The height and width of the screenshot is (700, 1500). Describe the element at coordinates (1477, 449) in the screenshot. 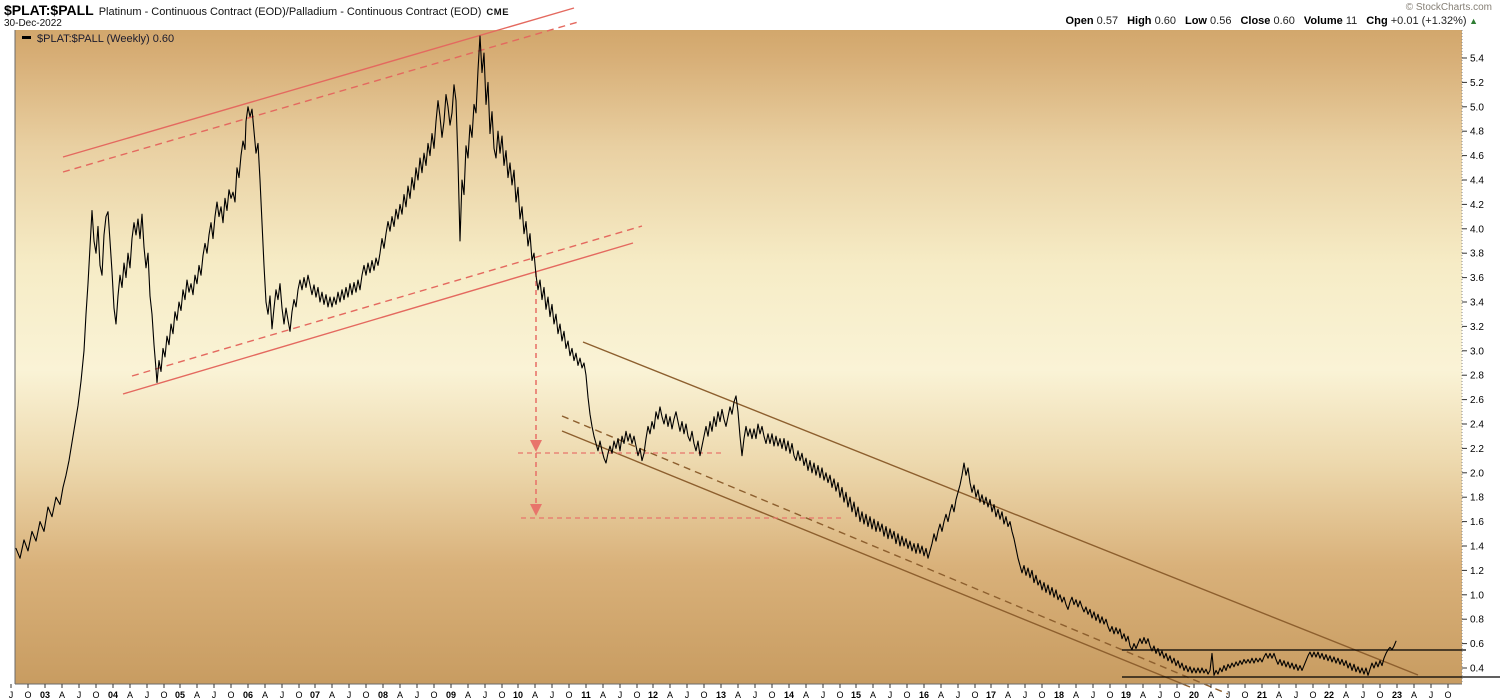

I see `y-axis-label: 2.2` at that location.